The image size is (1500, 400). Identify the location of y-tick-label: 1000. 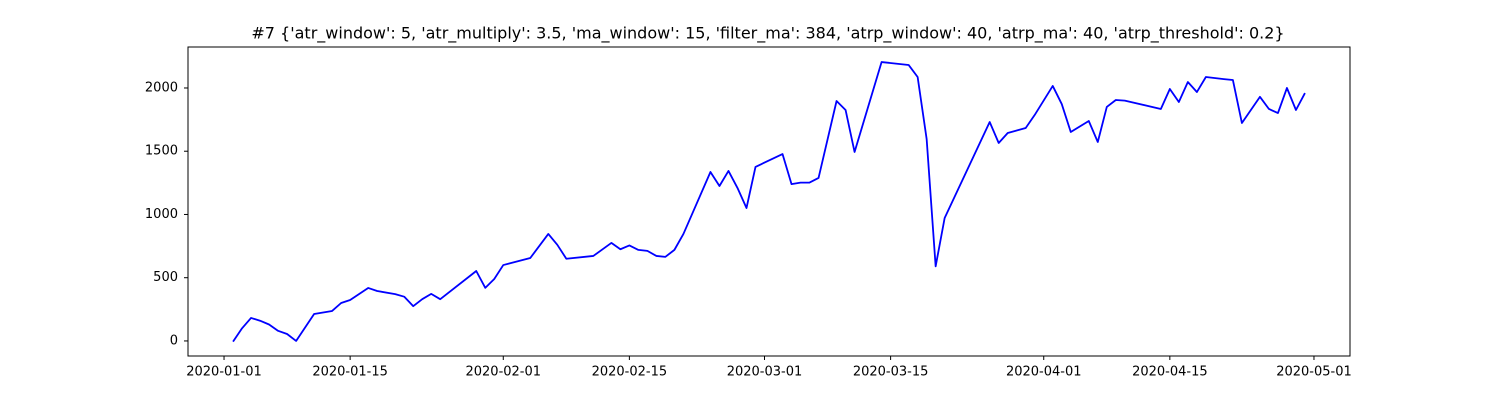
(161, 214).